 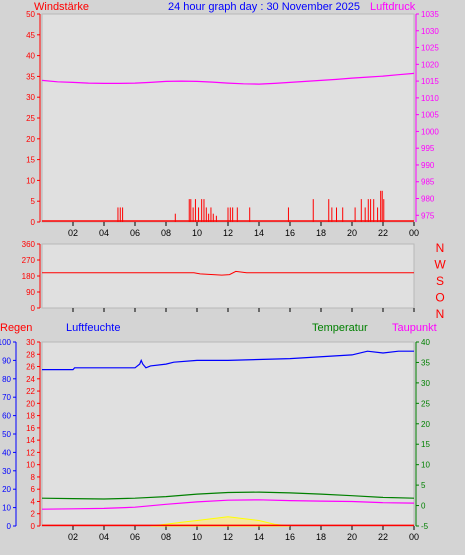 What do you see at coordinates (33, 201) in the screenshot?
I see `wind-speed-axis-tick-label: 5` at bounding box center [33, 201].